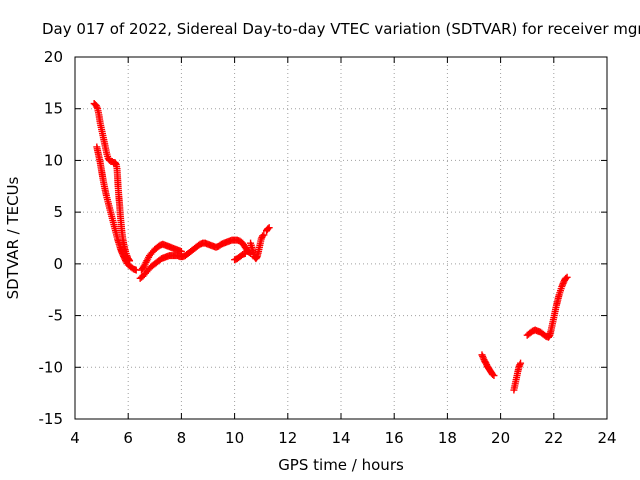 The width and height of the screenshot is (640, 480). I want to click on y-tick-label: 5, so click(58, 212).